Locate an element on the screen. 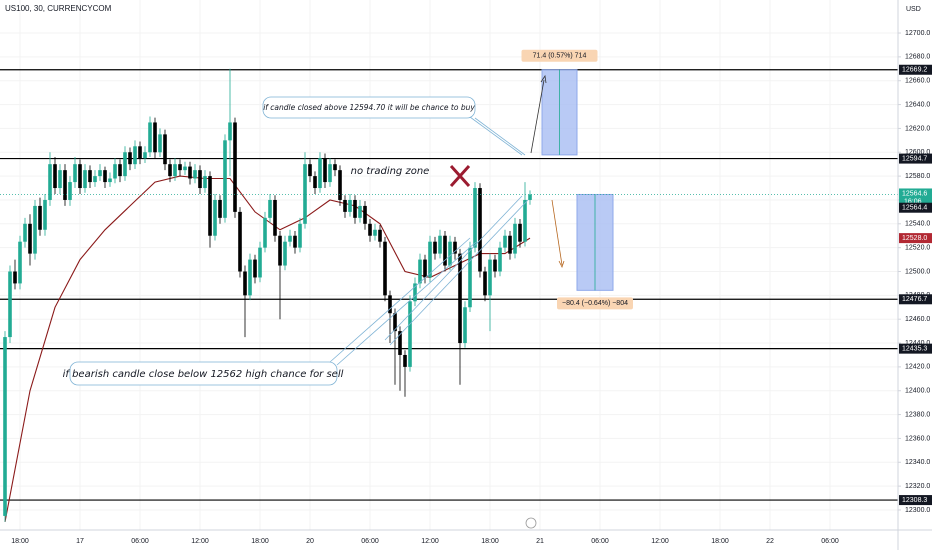  level-label: 12308.3 is located at coordinates (914, 500).